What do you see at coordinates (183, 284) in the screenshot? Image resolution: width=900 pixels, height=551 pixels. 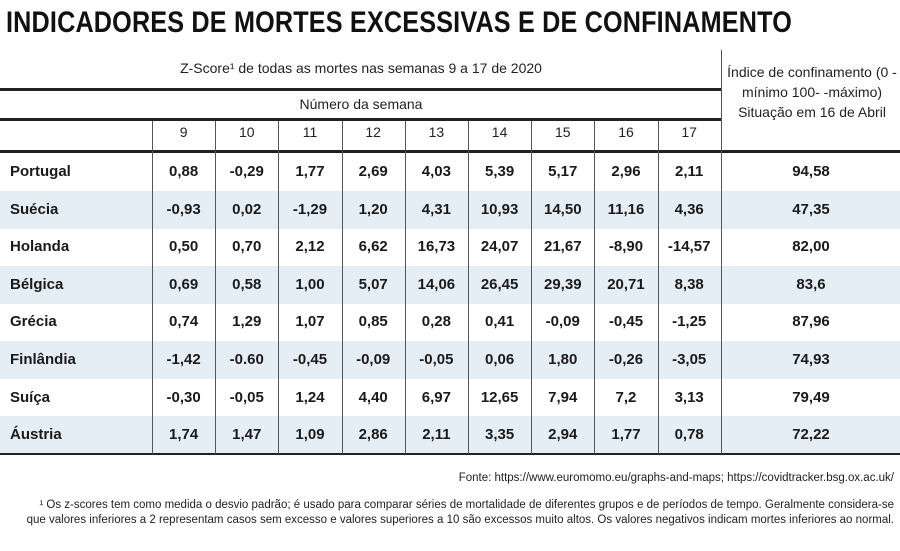 I see `zscore-cell: 0,69` at bounding box center [183, 284].